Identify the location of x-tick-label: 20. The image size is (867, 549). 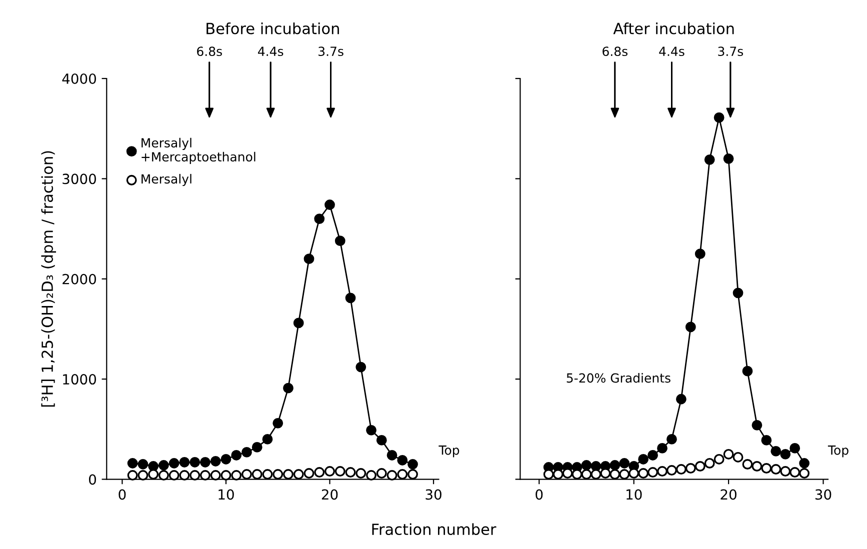
(728, 494).